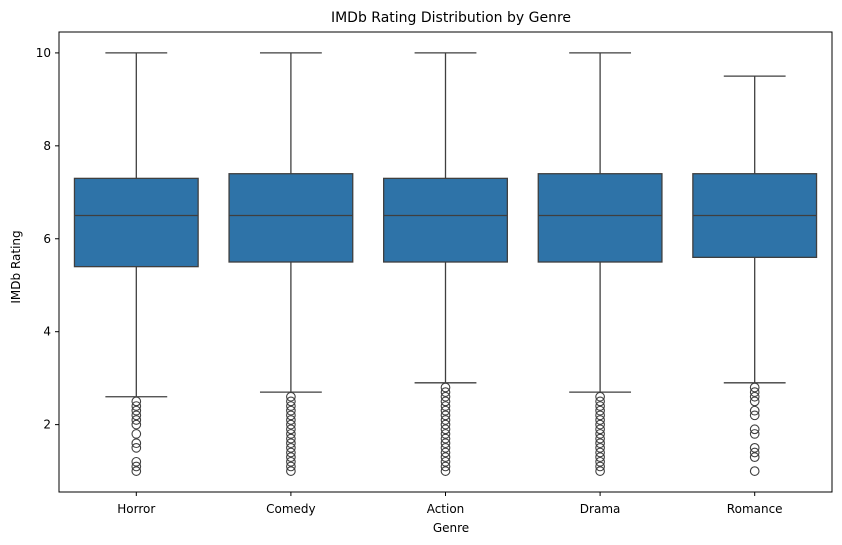 This screenshot has width=842, height=545. What do you see at coordinates (47, 239) in the screenshot?
I see `y-tick-label: 6` at bounding box center [47, 239].